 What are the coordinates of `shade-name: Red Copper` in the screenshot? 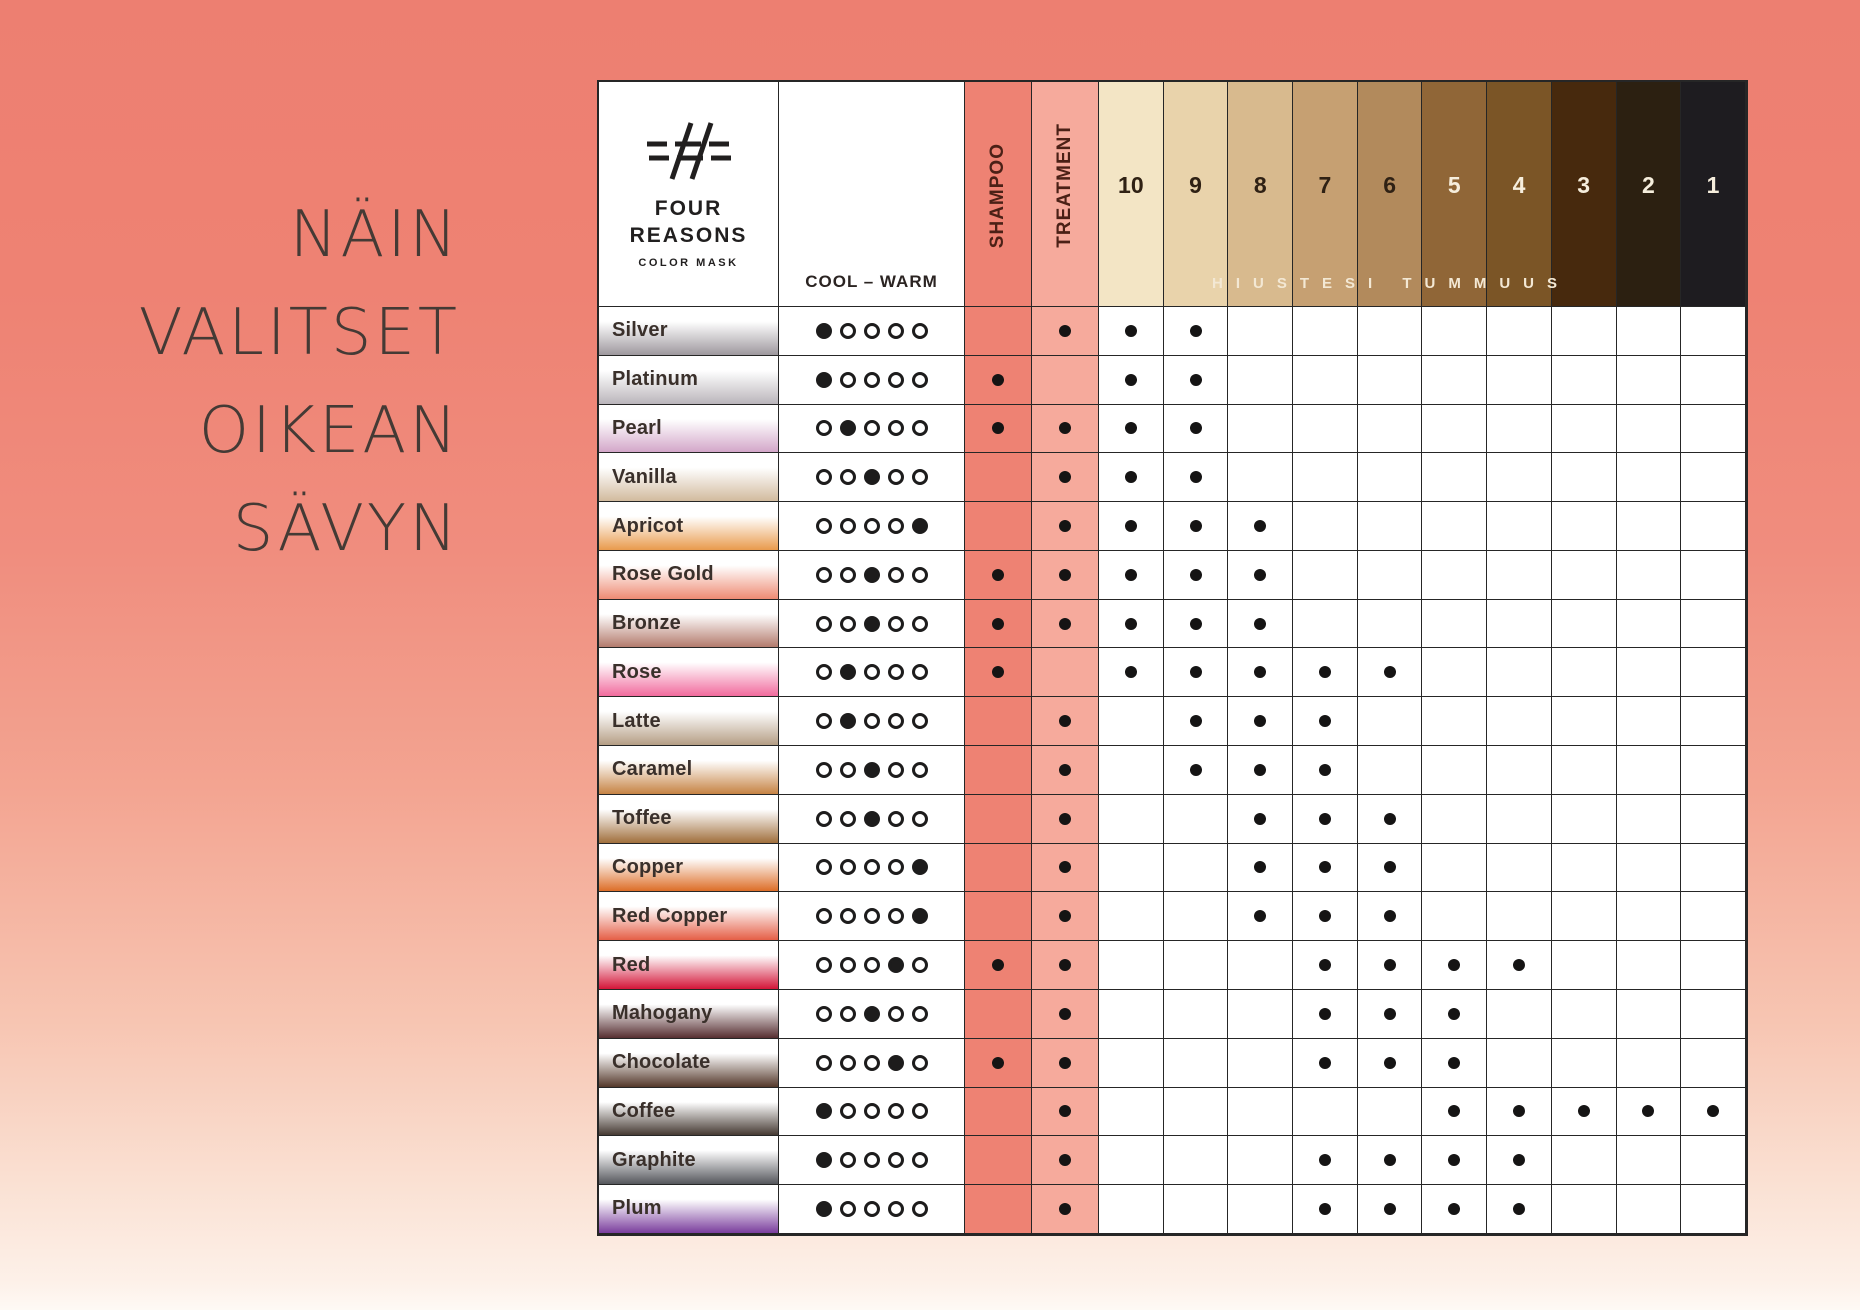 It's located at (670, 915).